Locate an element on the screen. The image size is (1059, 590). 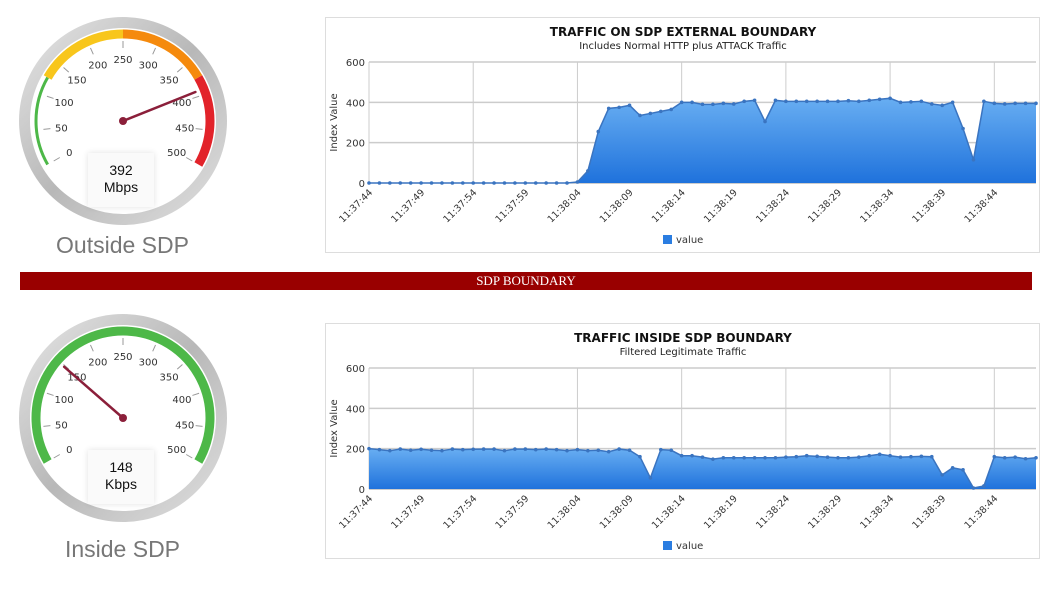
x-tick-label: 11:38:04 is located at coordinates (565, 206).